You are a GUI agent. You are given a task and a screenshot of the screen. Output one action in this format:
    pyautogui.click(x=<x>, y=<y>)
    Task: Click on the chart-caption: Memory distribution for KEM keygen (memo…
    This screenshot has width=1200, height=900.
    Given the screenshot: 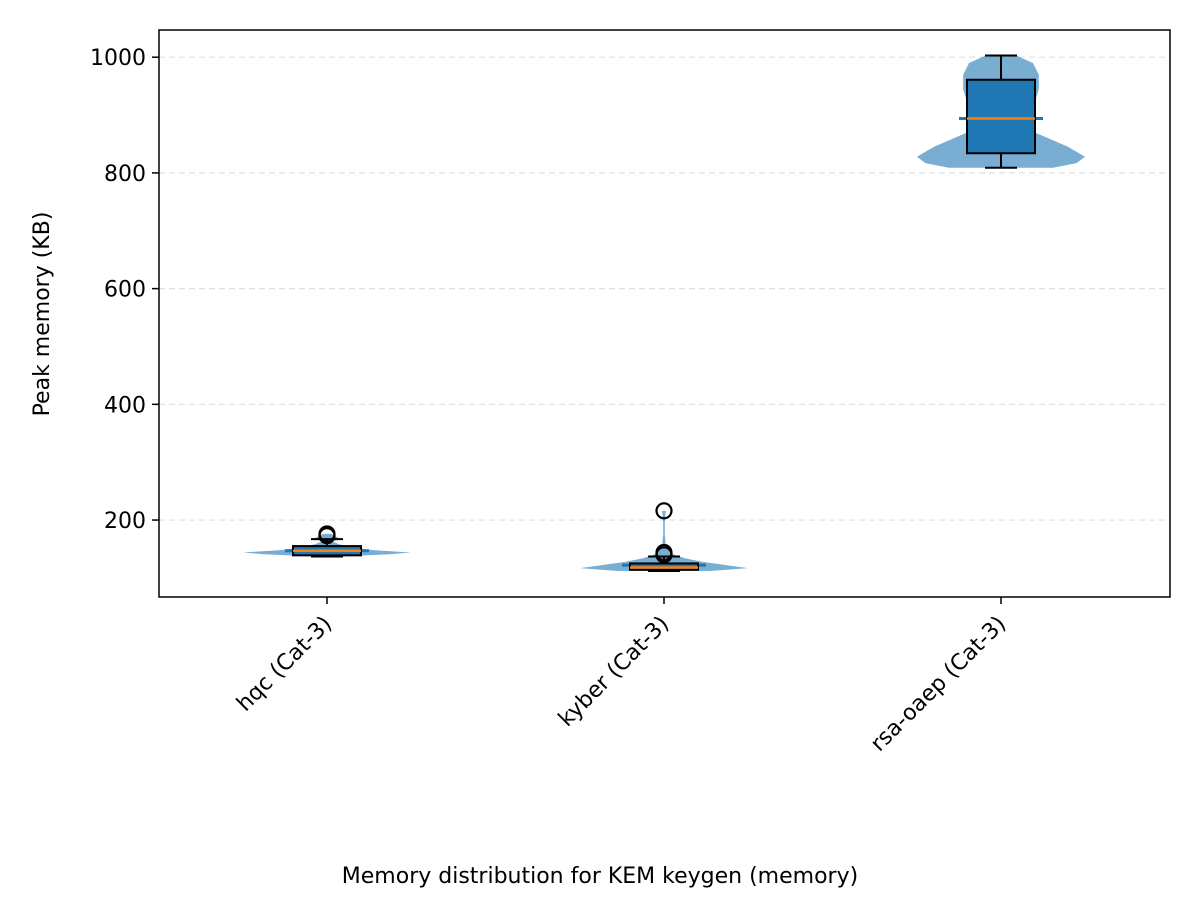 What is the action you would take?
    pyautogui.click(x=600, y=876)
    